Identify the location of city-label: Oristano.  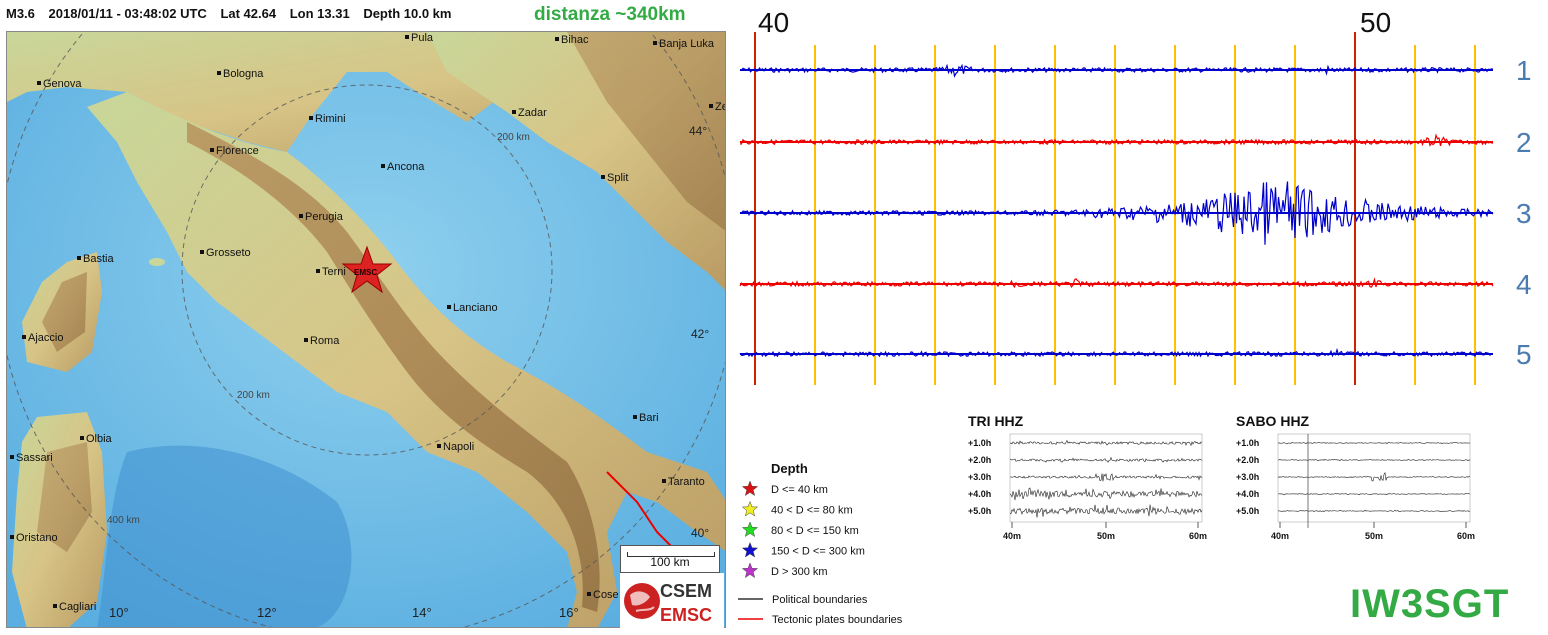
(37, 538).